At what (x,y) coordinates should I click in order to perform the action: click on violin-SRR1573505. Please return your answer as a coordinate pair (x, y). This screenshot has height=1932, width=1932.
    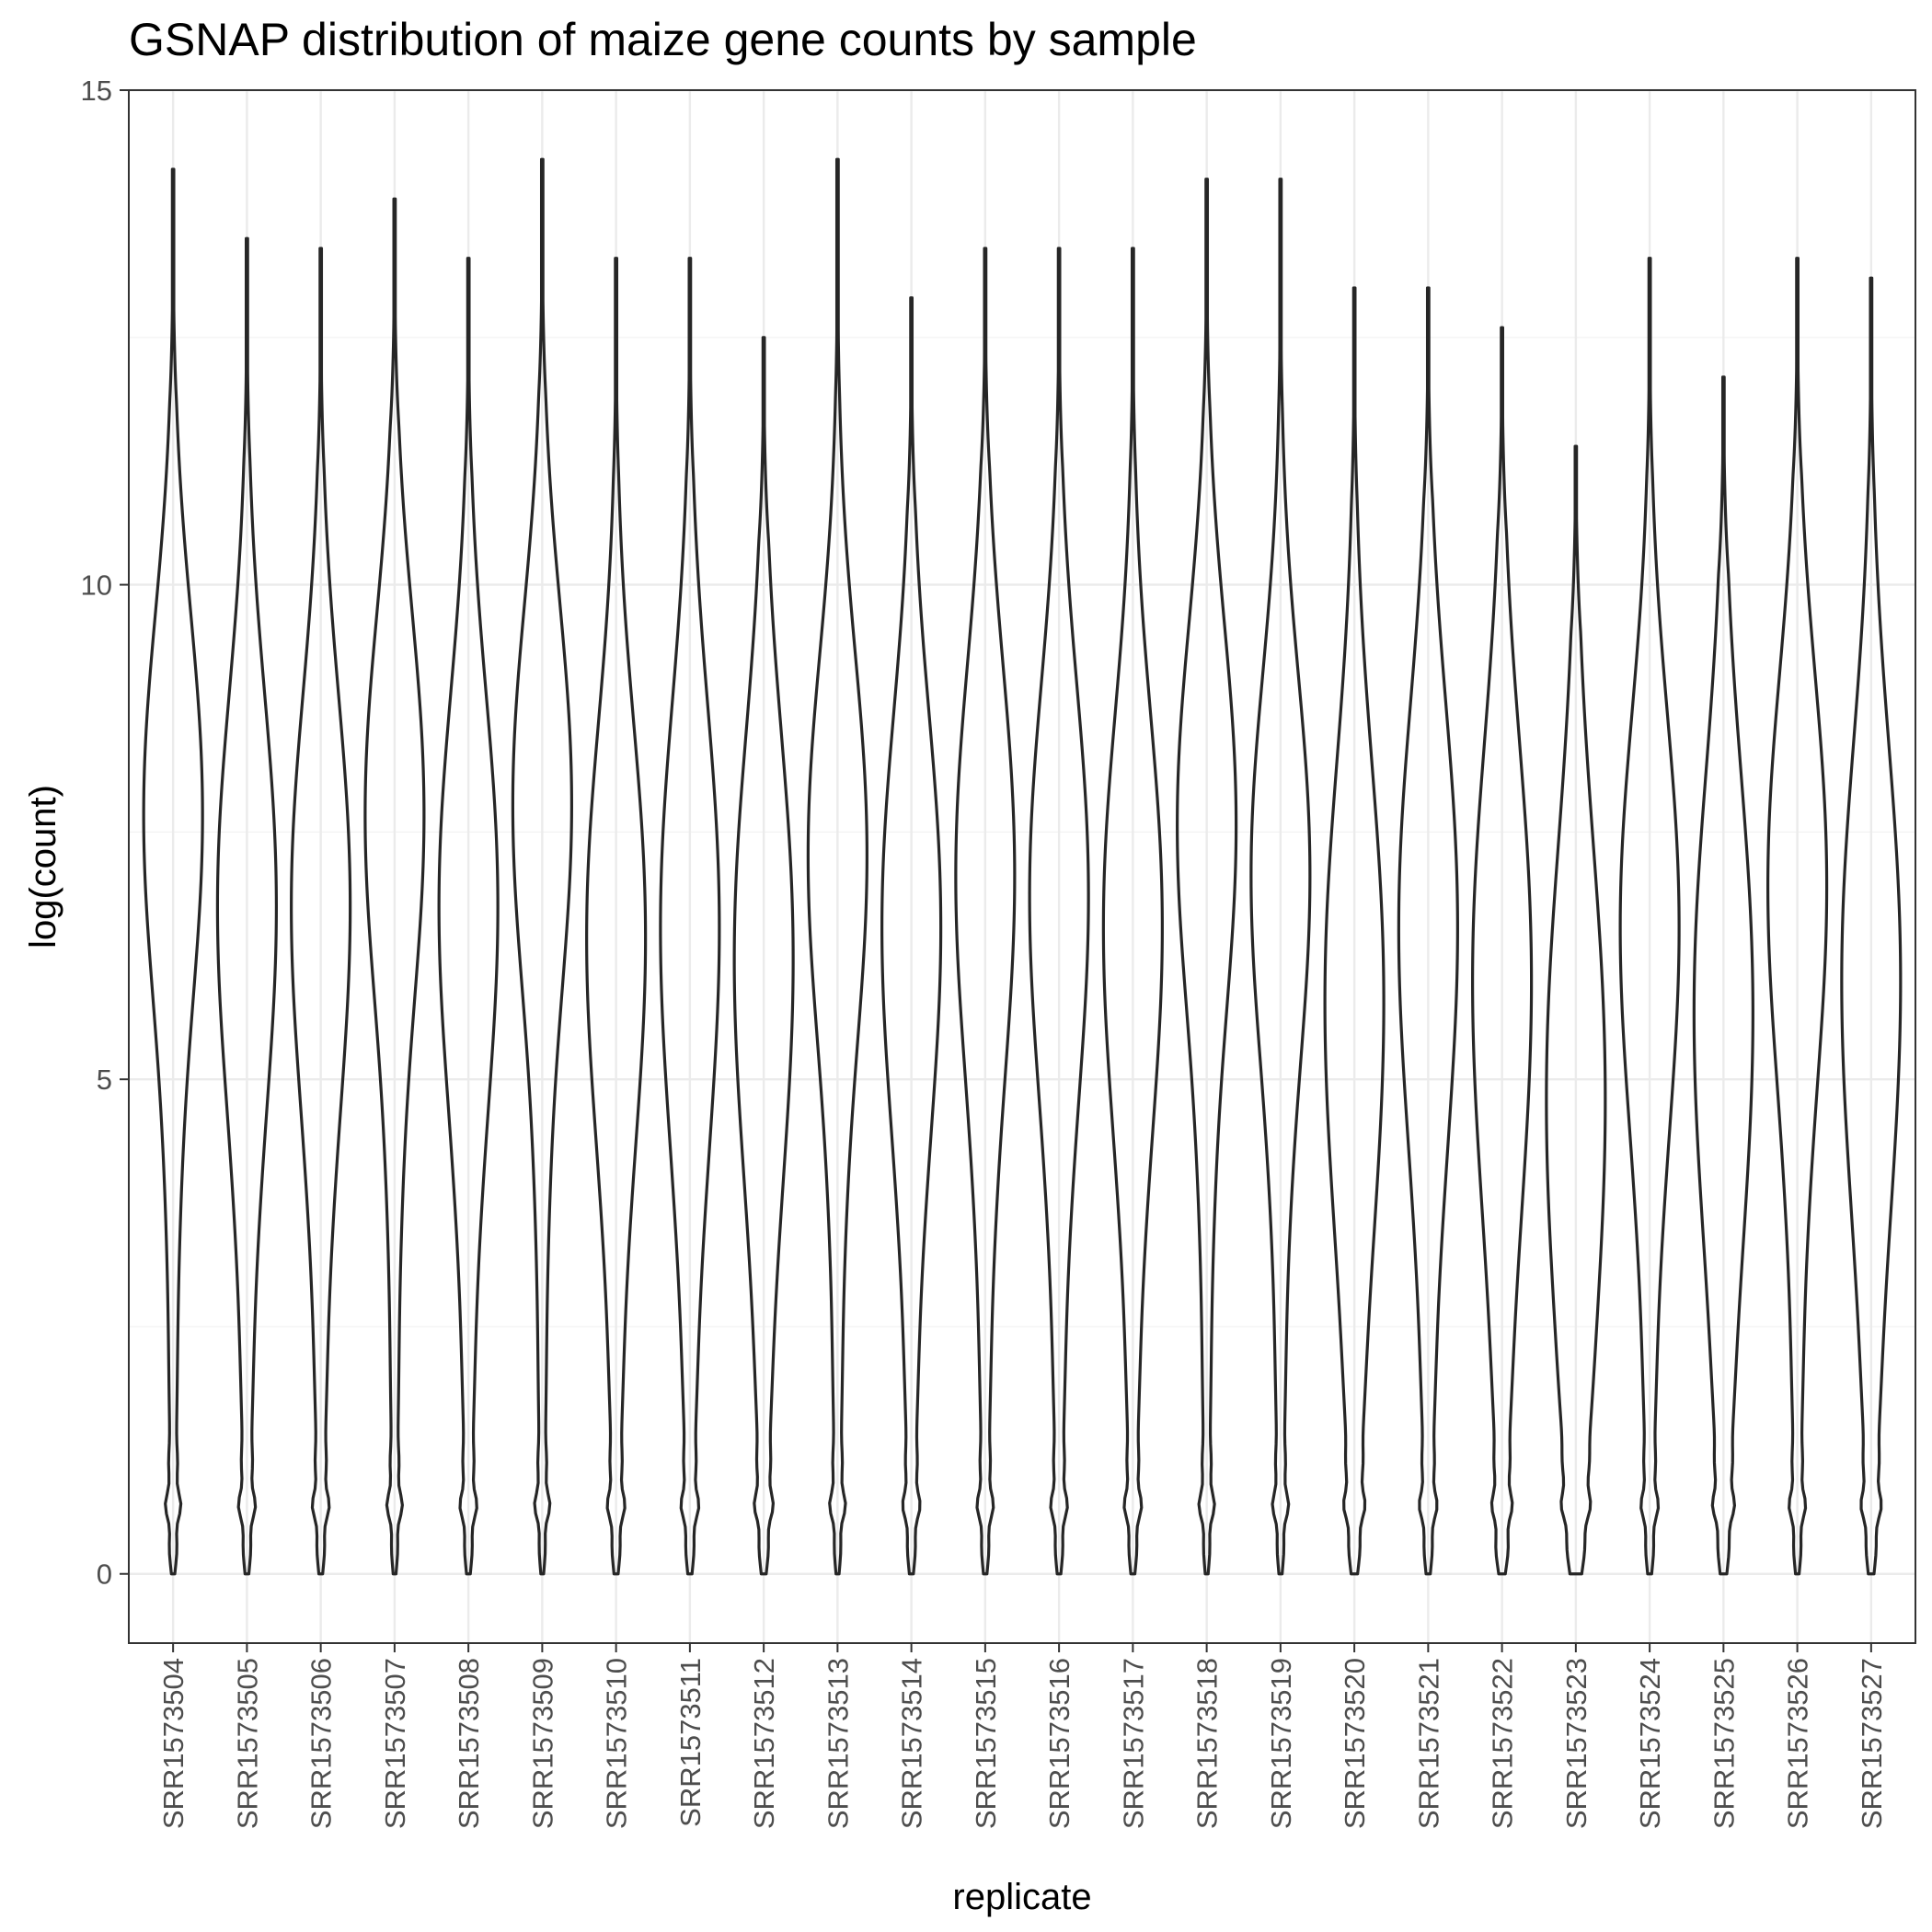
    Looking at the image, I should click on (246, 906).